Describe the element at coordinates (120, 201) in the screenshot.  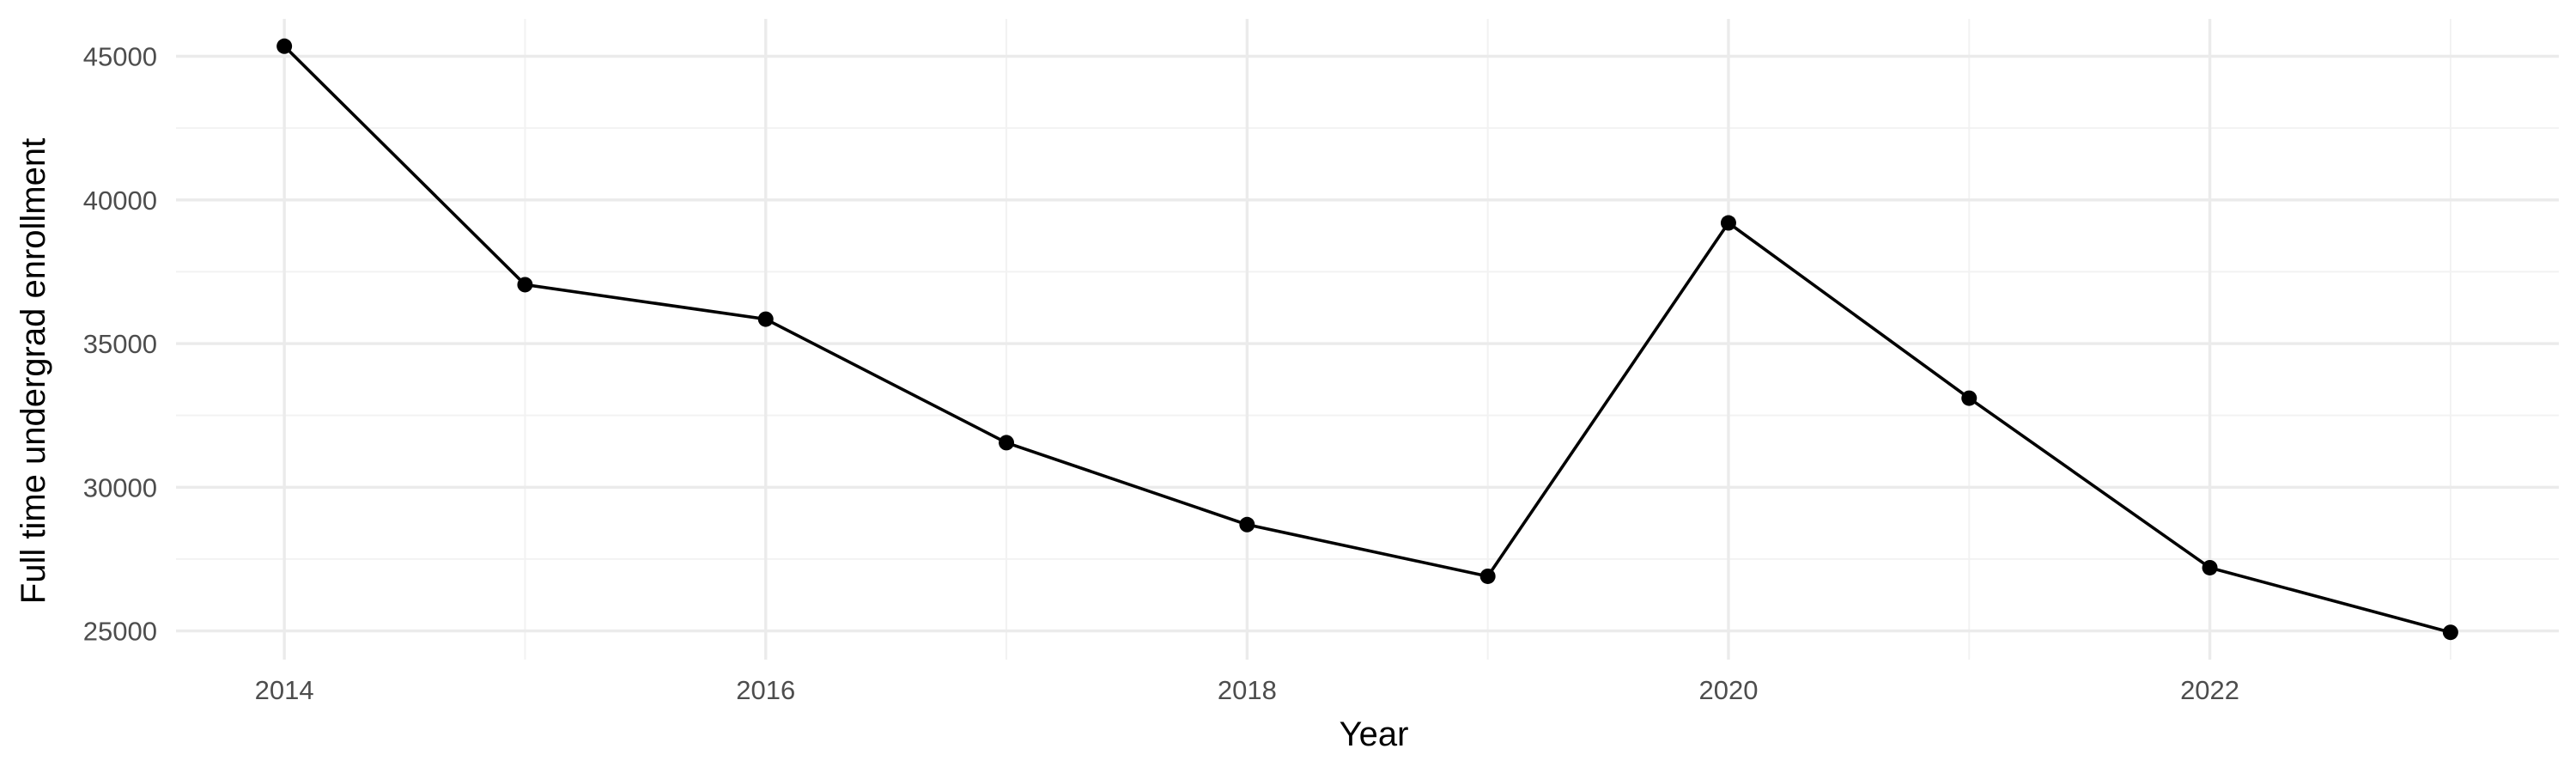
I see `y-tick-label: 40000` at that location.